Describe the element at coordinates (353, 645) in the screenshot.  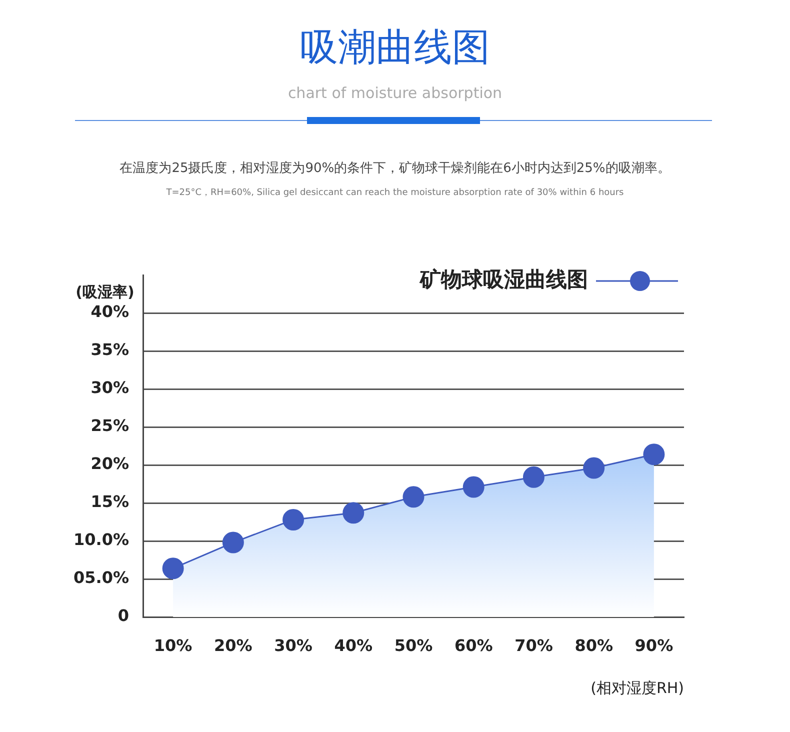
I see `x-tick-label: 40%` at that location.